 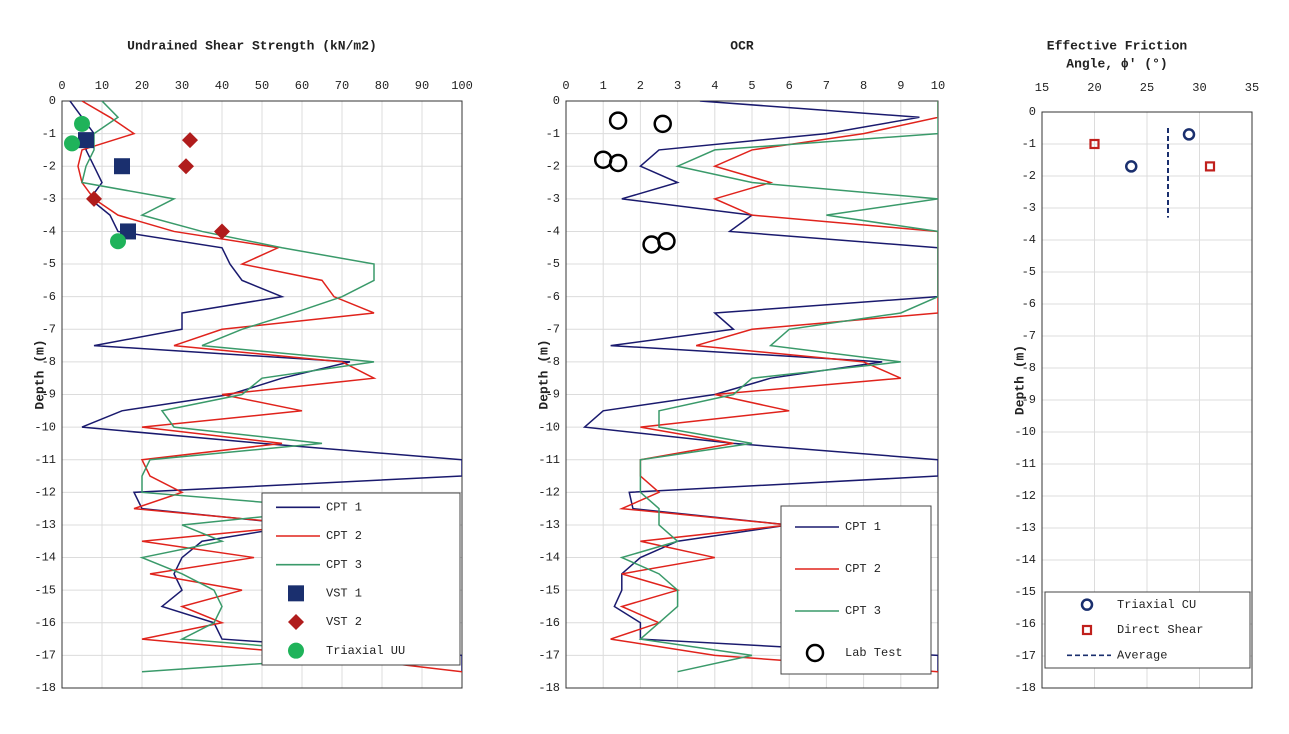 What do you see at coordinates (863, 86) in the screenshot?
I see `x-tick-label: 8` at bounding box center [863, 86].